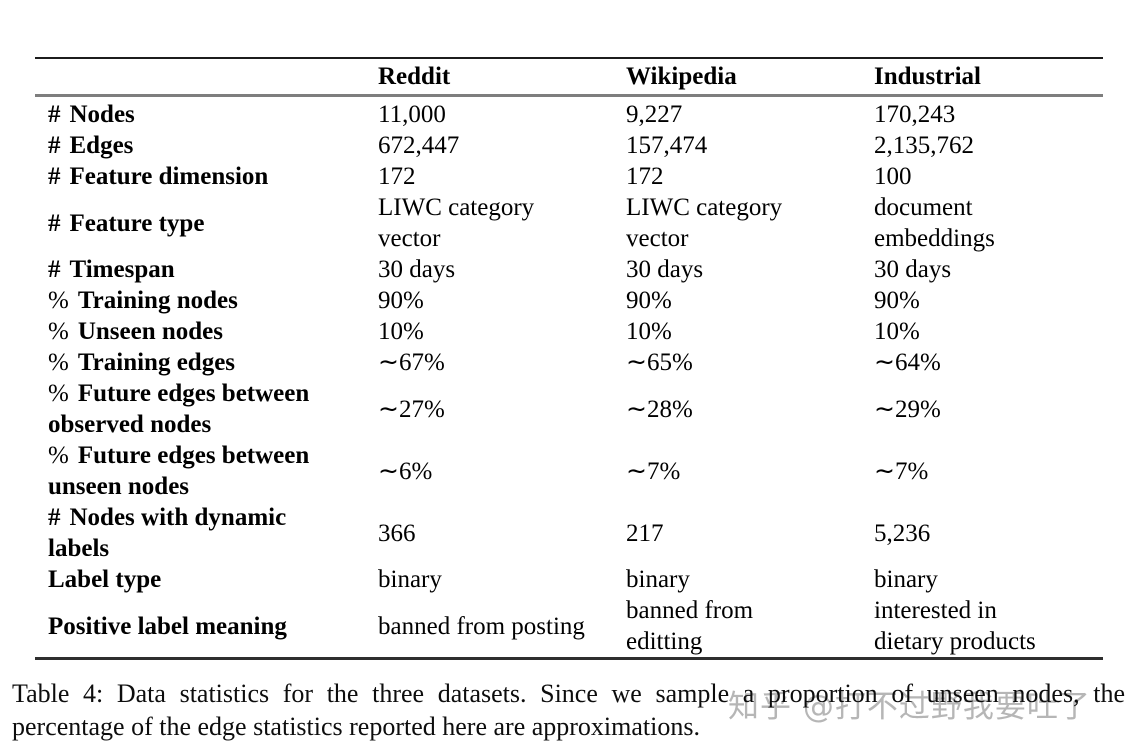  Describe the element at coordinates (405, 471) in the screenshot. I see `cell-value: ∼6%` at that location.